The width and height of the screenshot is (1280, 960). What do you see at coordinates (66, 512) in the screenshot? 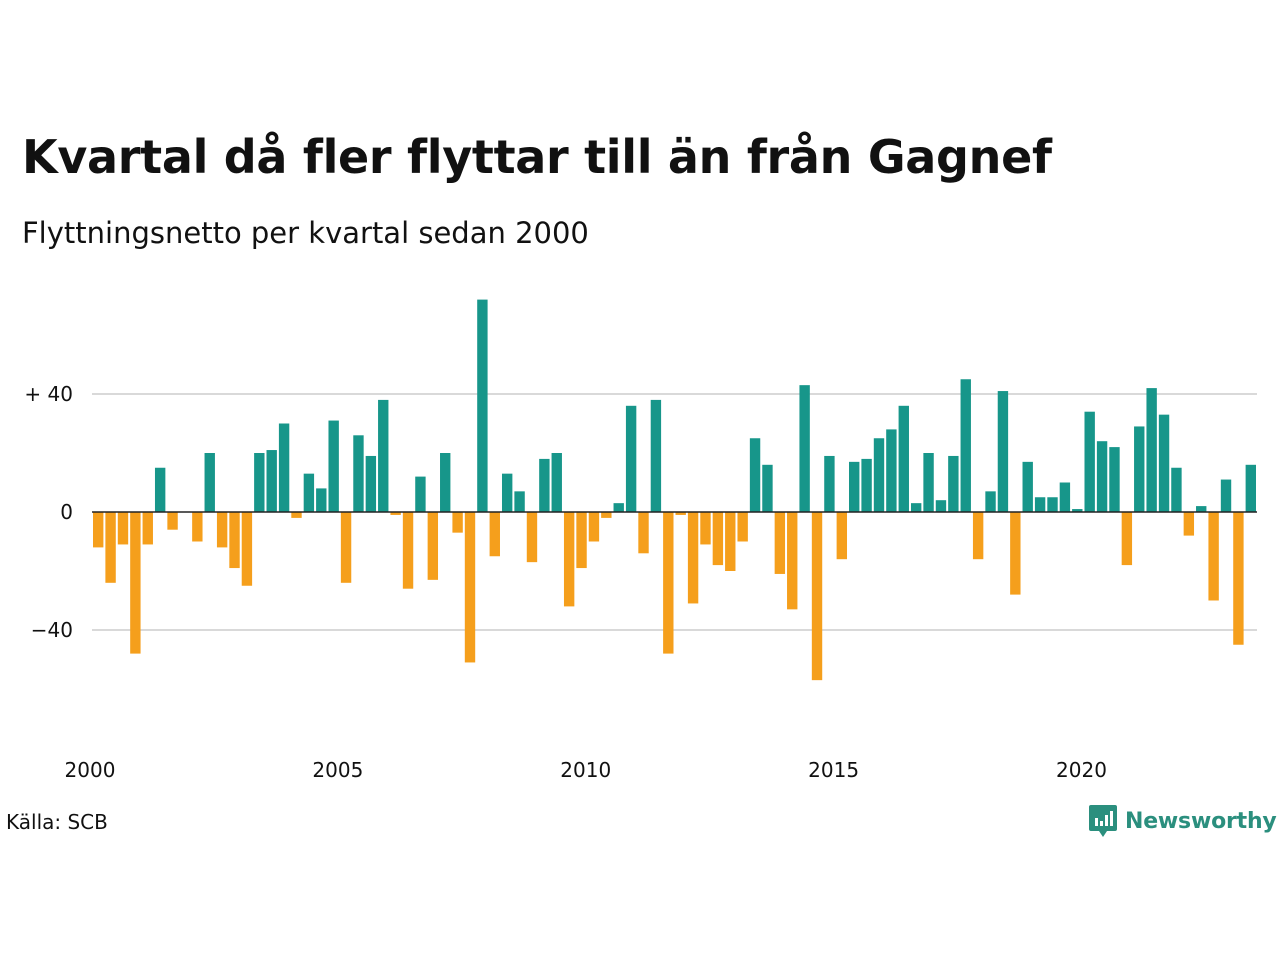
I see `y-tick-label: 0` at bounding box center [66, 512].